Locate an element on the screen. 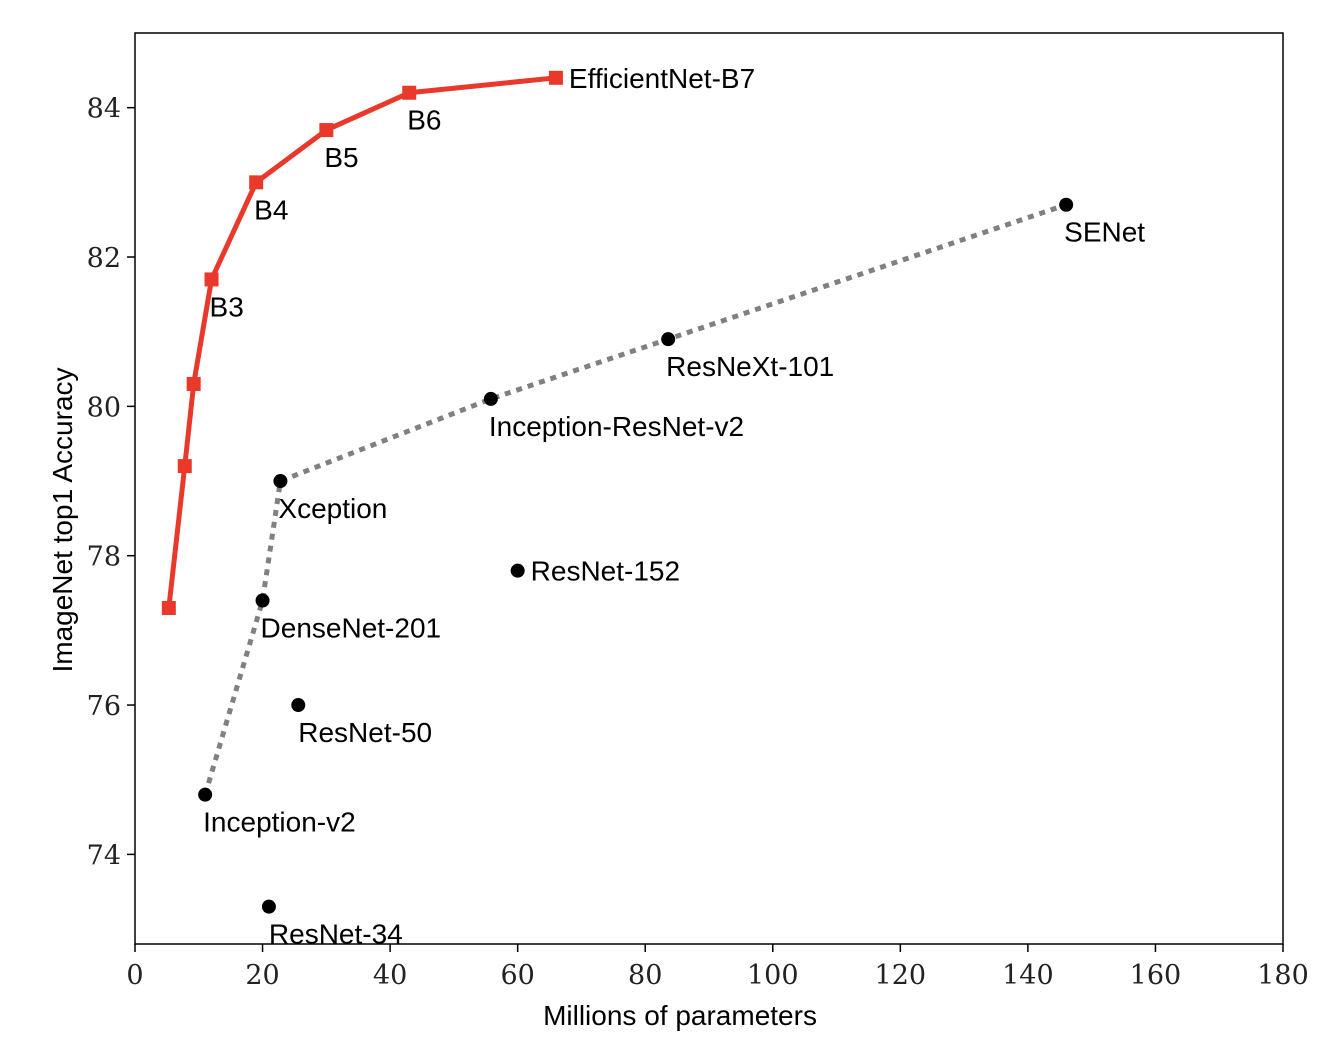 Image resolution: width=1336 pixels, height=1048 pixels. x-axis-title: Millions of parameters is located at coordinates (680, 1015).